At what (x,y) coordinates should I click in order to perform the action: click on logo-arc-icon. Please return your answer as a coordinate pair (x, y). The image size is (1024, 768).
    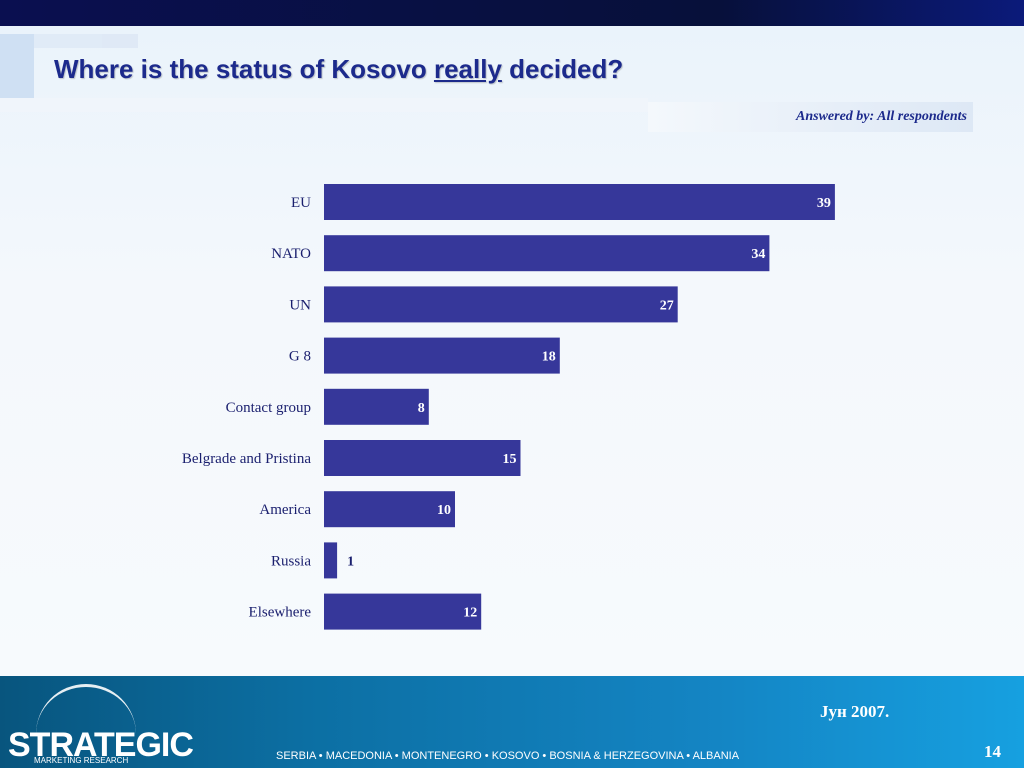
    Looking at the image, I should click on (86, 715).